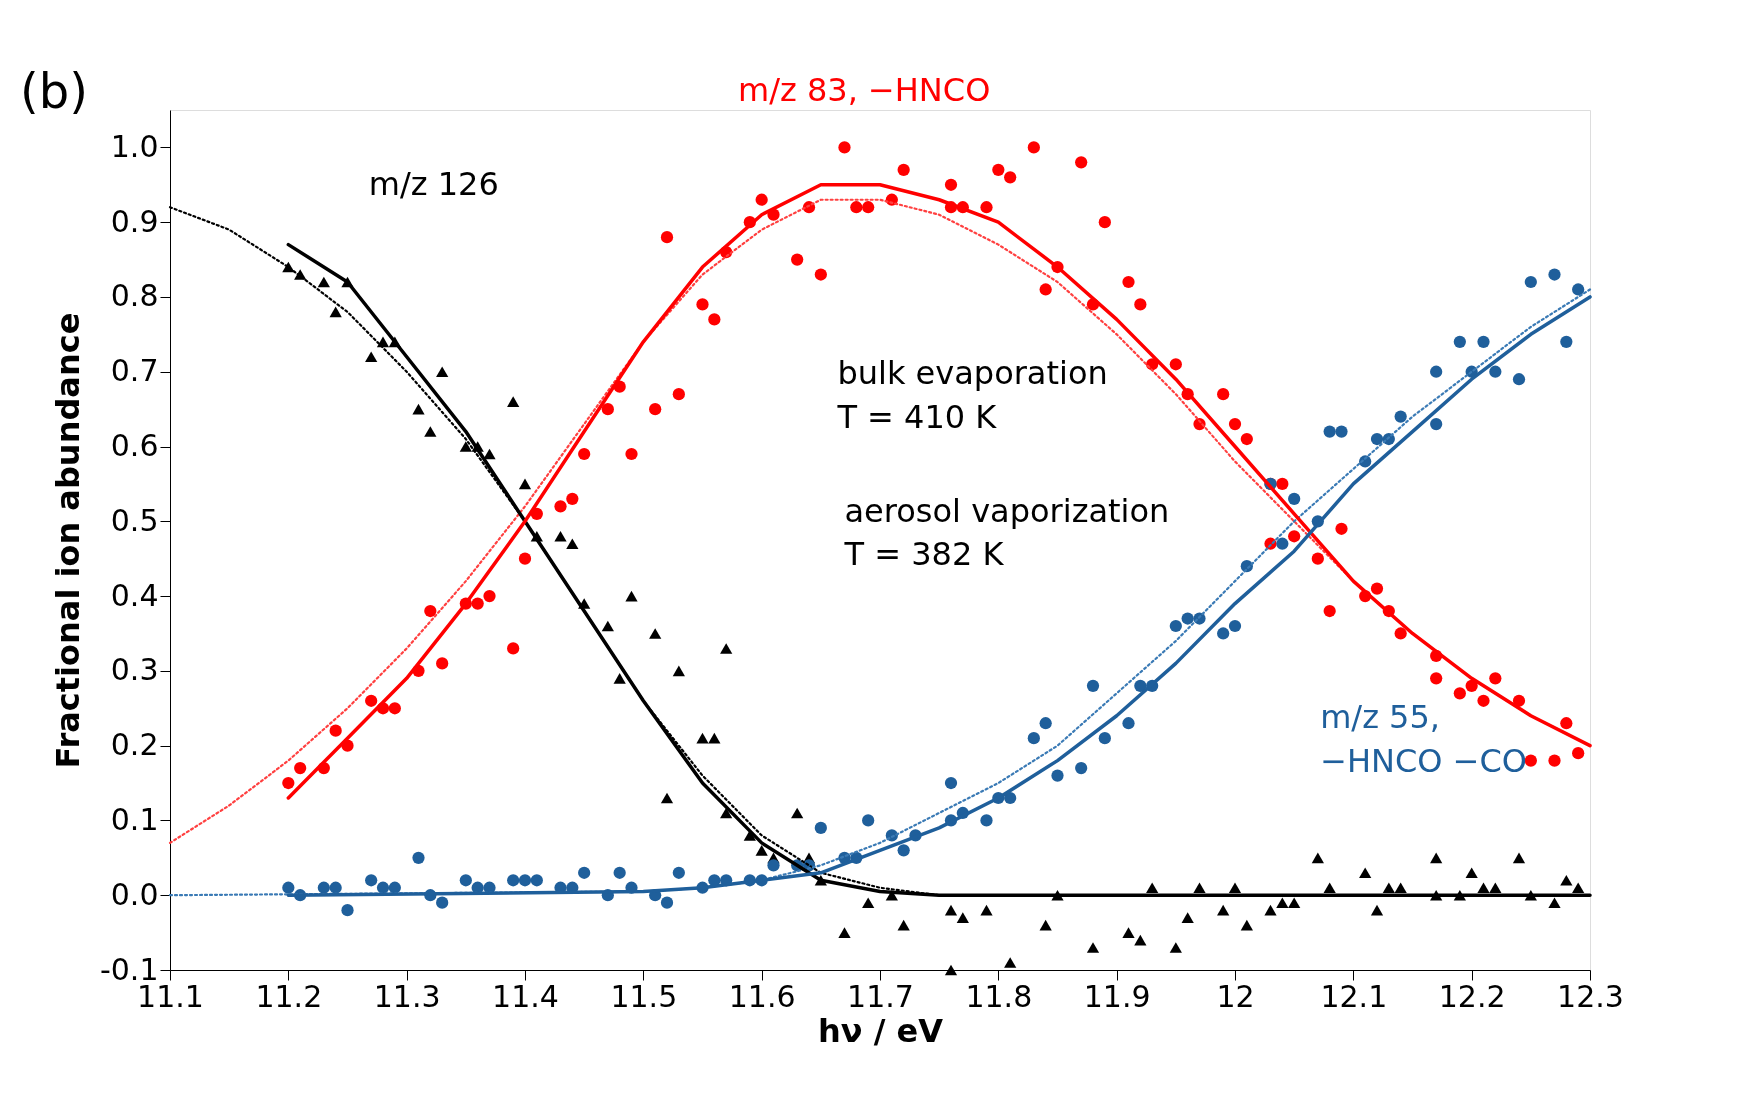  Describe the element at coordinates (134, 146) in the screenshot. I see `y-tick-label: 1.0` at that location.